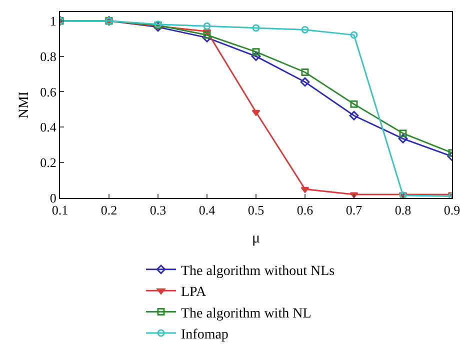  What do you see at coordinates (305, 210) in the screenshot?
I see `x-tick-label: 0.6` at bounding box center [305, 210].